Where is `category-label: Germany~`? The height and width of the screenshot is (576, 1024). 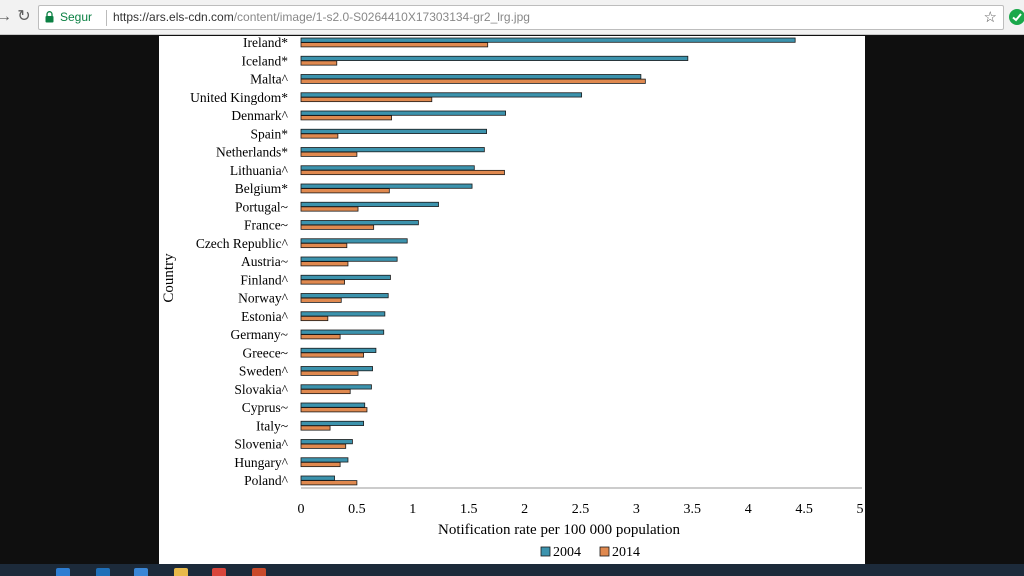
category-label: Germany~ is located at coordinates (259, 334).